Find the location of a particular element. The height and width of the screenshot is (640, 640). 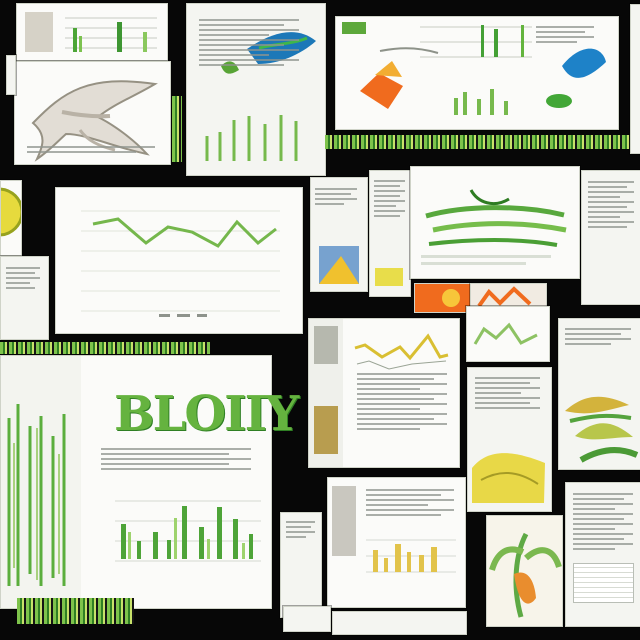

yellow-block is located at coordinates (389, 277).